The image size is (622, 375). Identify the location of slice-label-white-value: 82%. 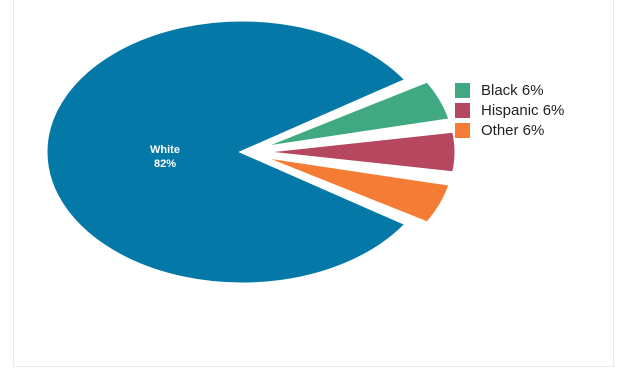
(165, 164).